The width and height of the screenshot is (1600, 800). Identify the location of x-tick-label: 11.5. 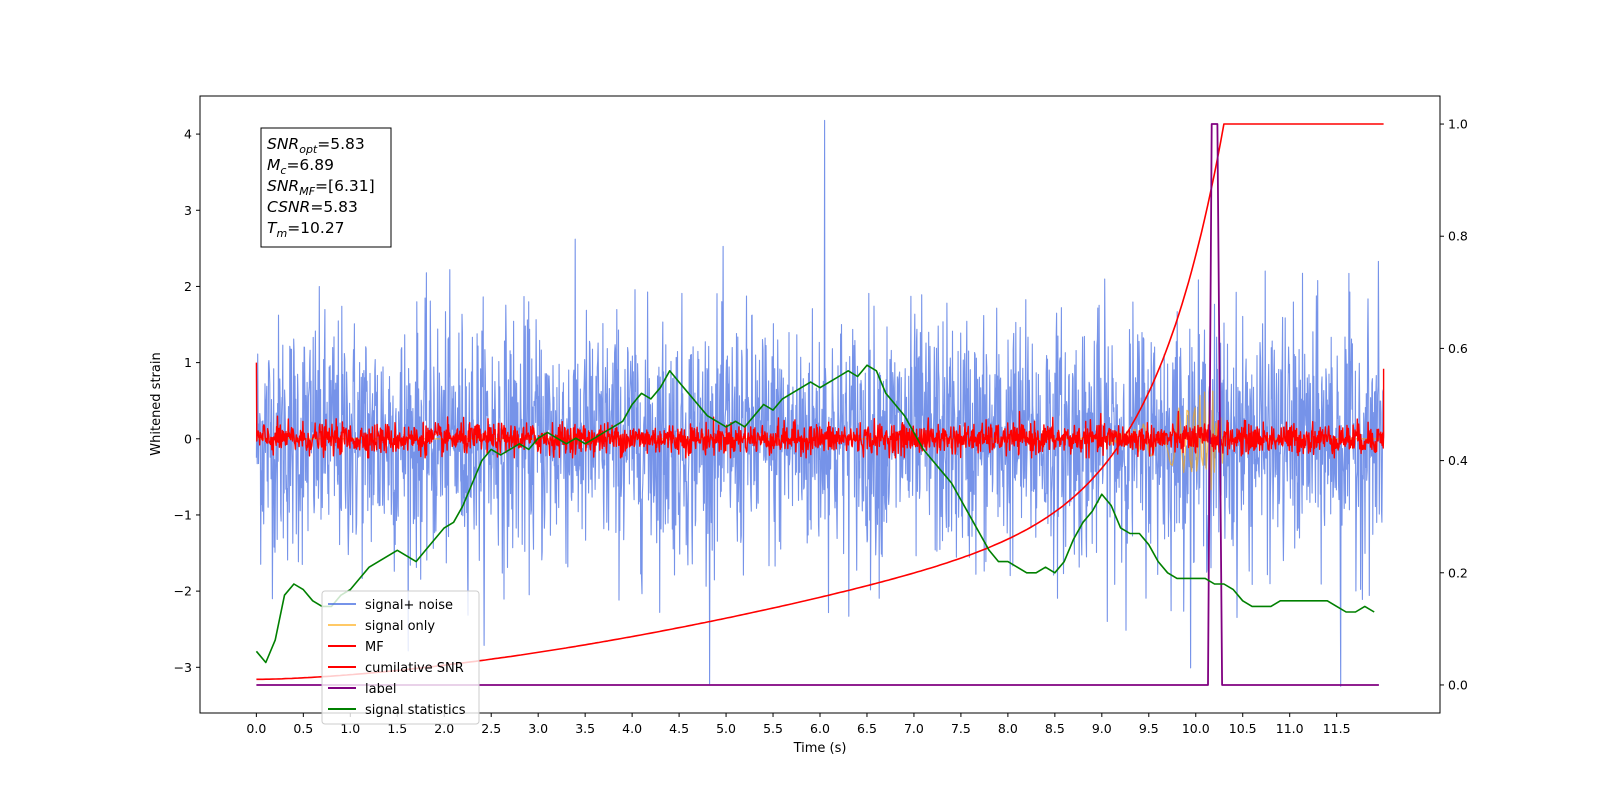
(1337, 728).